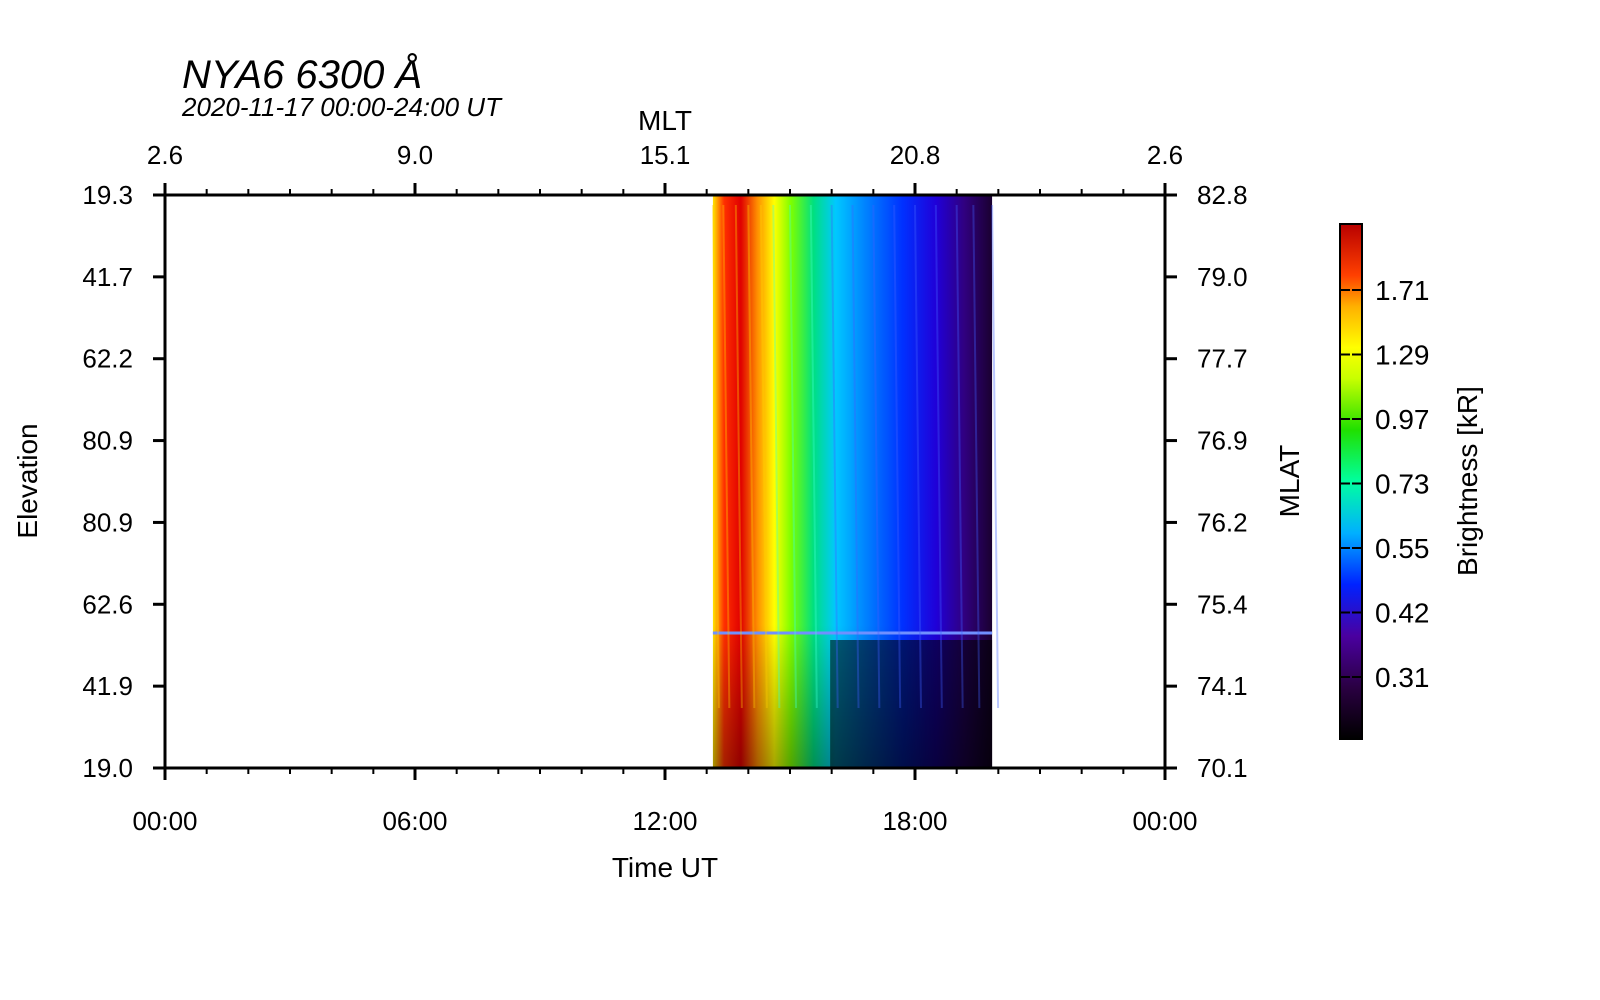  I want to click on x-tick-label: 12:00, so click(664, 821).